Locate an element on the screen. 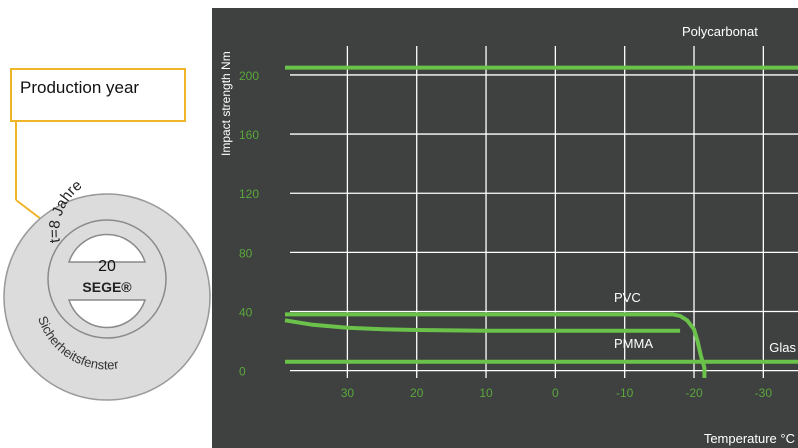 The width and height of the screenshot is (798, 448). y-tick-label: 200 is located at coordinates (249, 76).